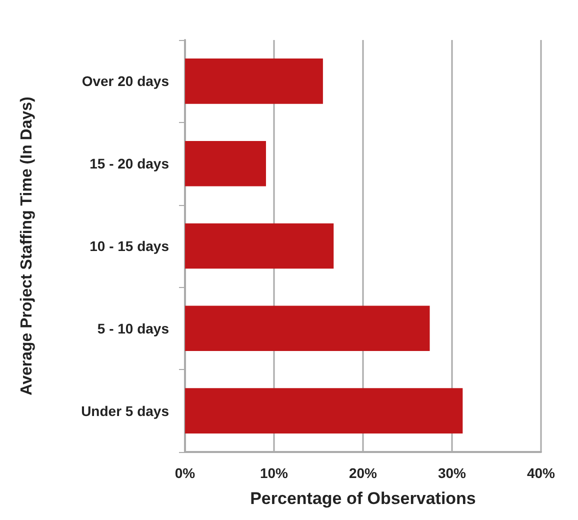 The image size is (578, 520). What do you see at coordinates (125, 410) in the screenshot?
I see `y-tick-label: Under 5 days` at bounding box center [125, 410].